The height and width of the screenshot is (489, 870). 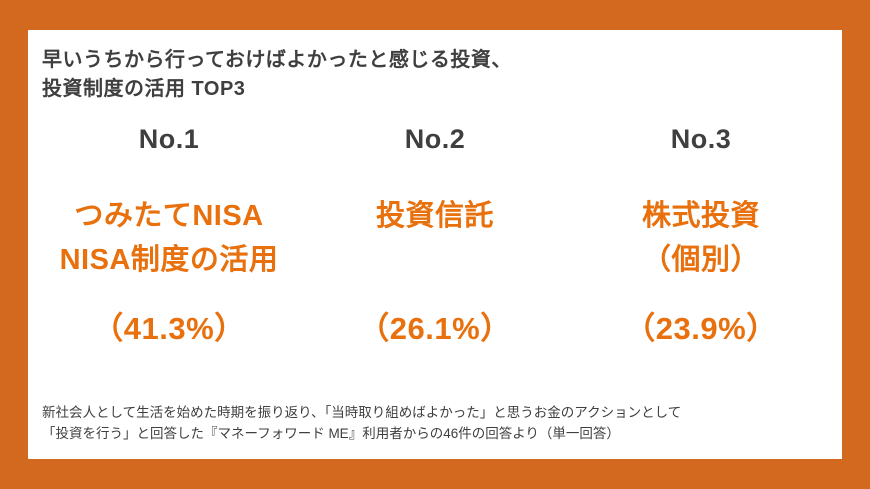 What do you see at coordinates (169, 259) in the screenshot?
I see `investment-name-line2: NISA制度の活用` at bounding box center [169, 259].